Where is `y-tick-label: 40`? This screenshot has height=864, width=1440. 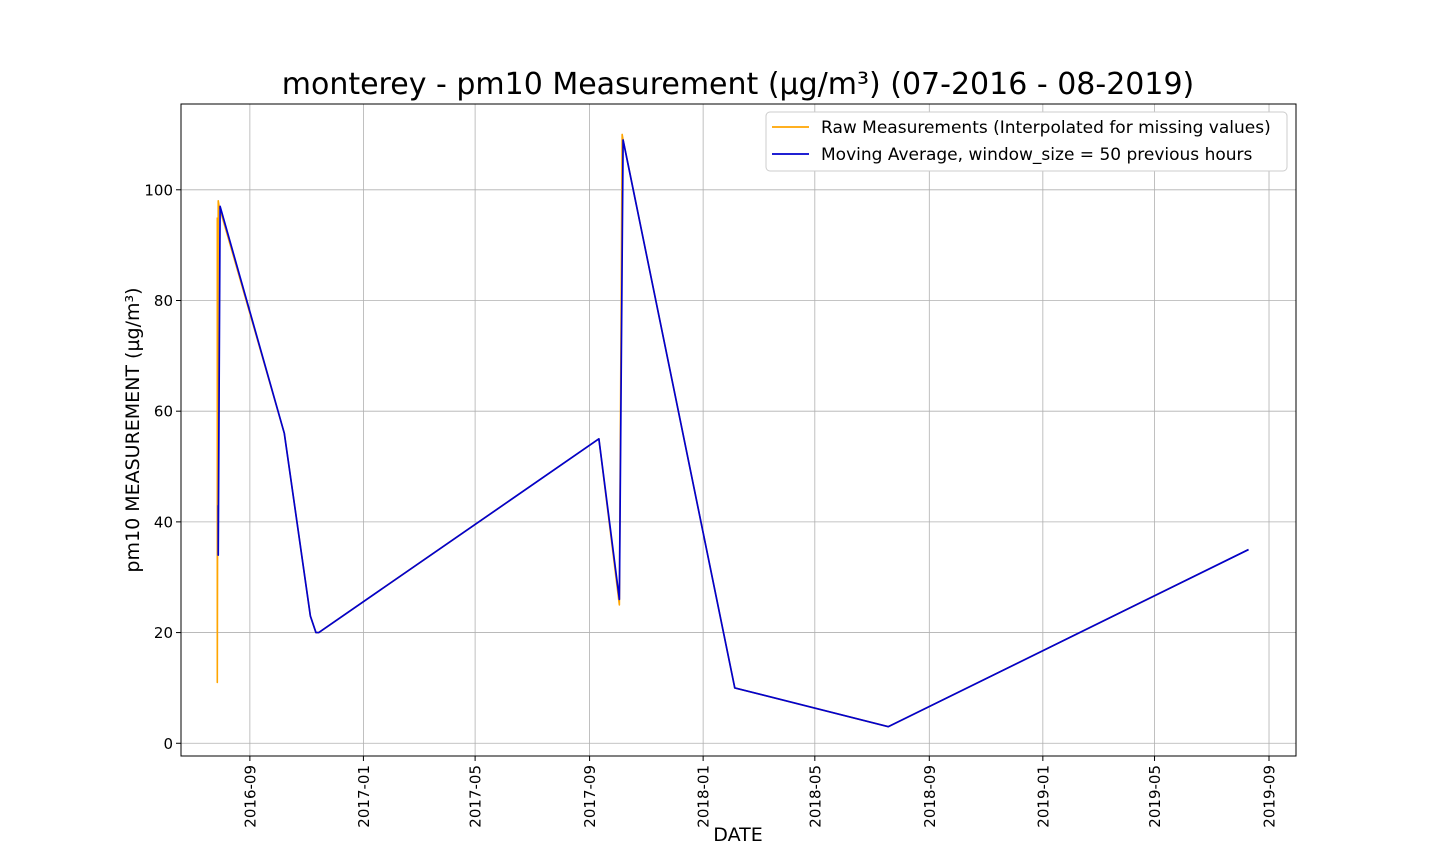 y-tick-label: 40 is located at coordinates (163, 522).